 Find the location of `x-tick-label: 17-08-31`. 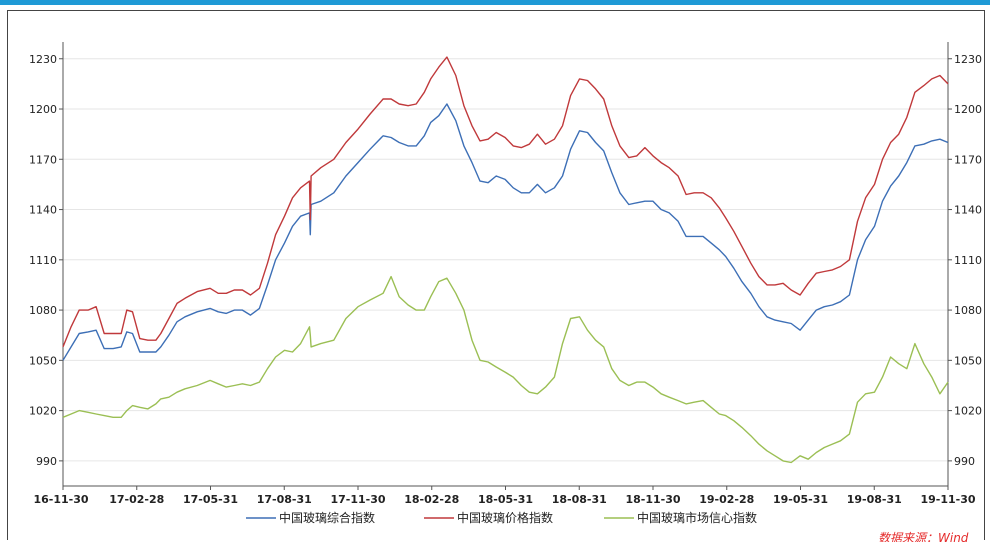

x-tick-label: 17-08-31 is located at coordinates (284, 499).